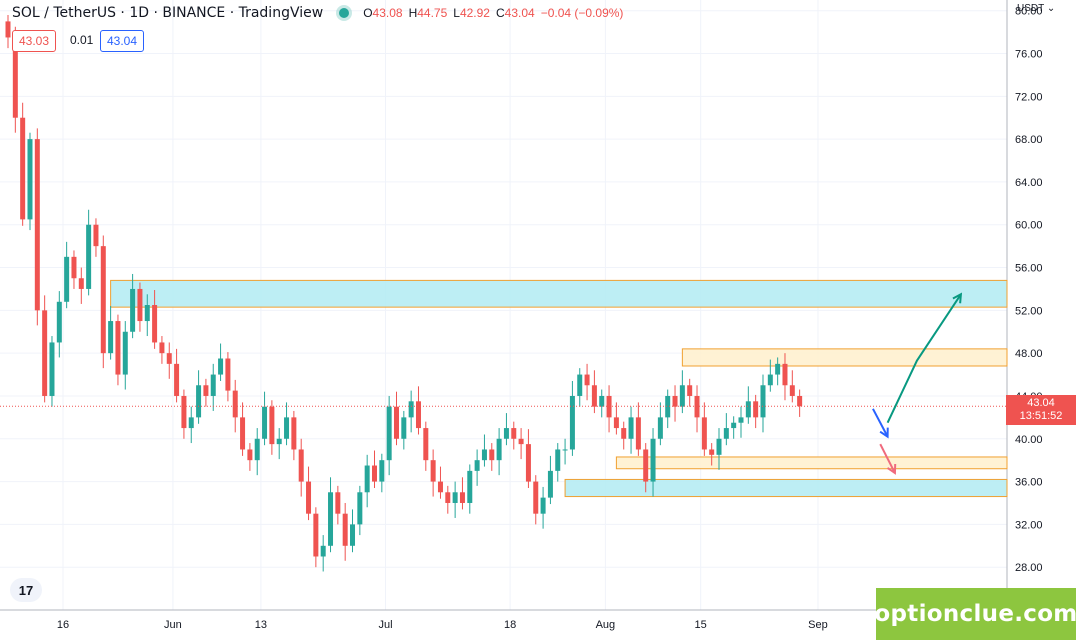 This screenshot has height=640, width=1076. Describe the element at coordinates (387, 13) in the screenshot. I see `ohlc-open: 43.08` at that location.